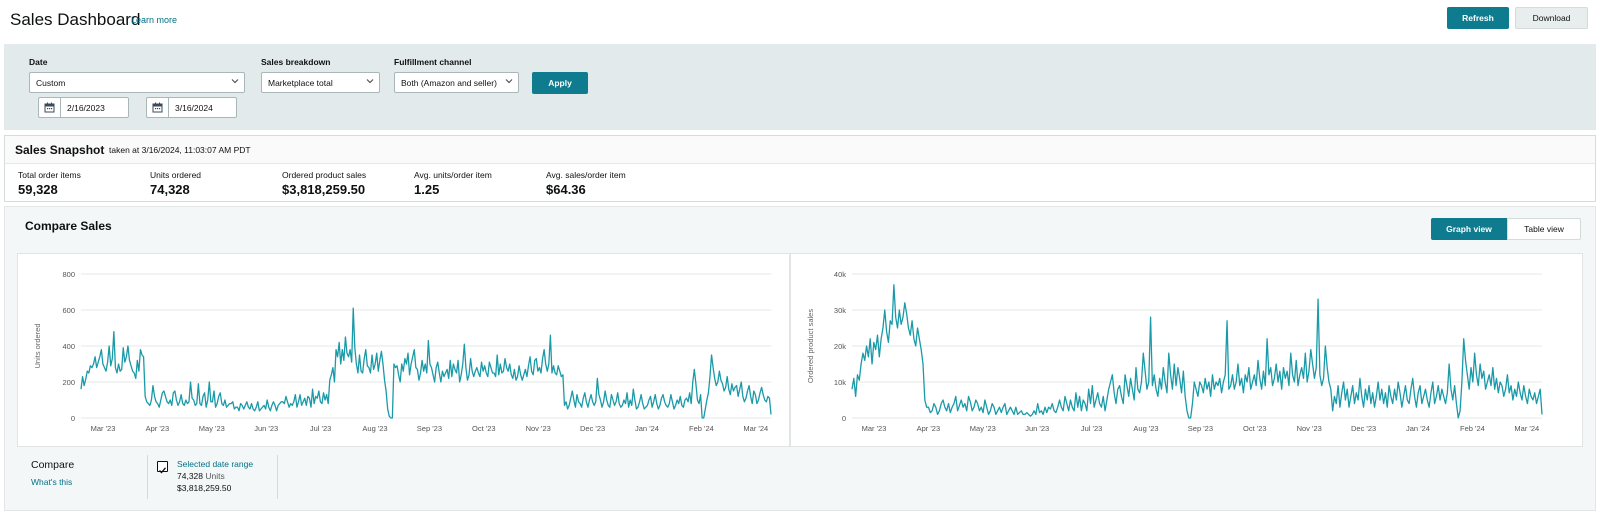  I want to click on y-tick-label: 40k, so click(840, 274).